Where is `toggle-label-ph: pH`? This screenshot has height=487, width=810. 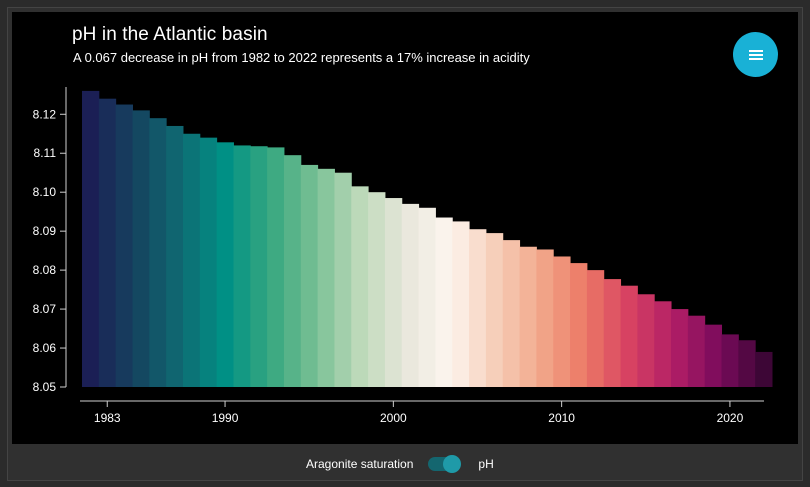 toggle-label-ph: pH is located at coordinates (486, 464).